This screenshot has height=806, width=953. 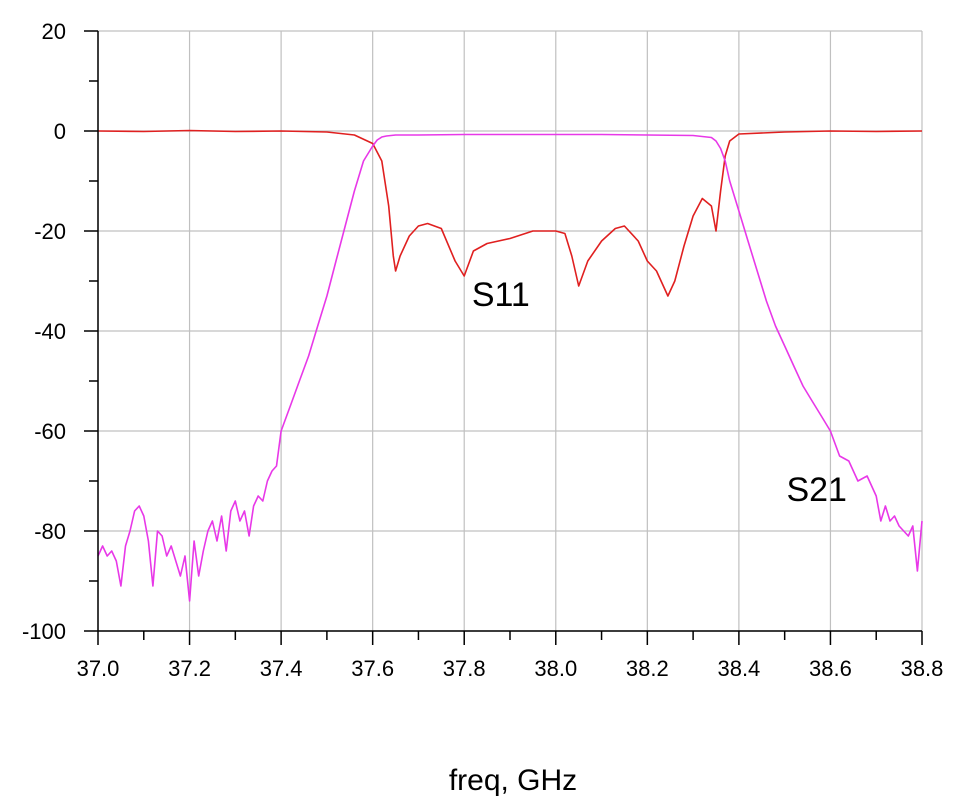 I want to click on x-tick-label: 38.0, so click(x=555, y=668).